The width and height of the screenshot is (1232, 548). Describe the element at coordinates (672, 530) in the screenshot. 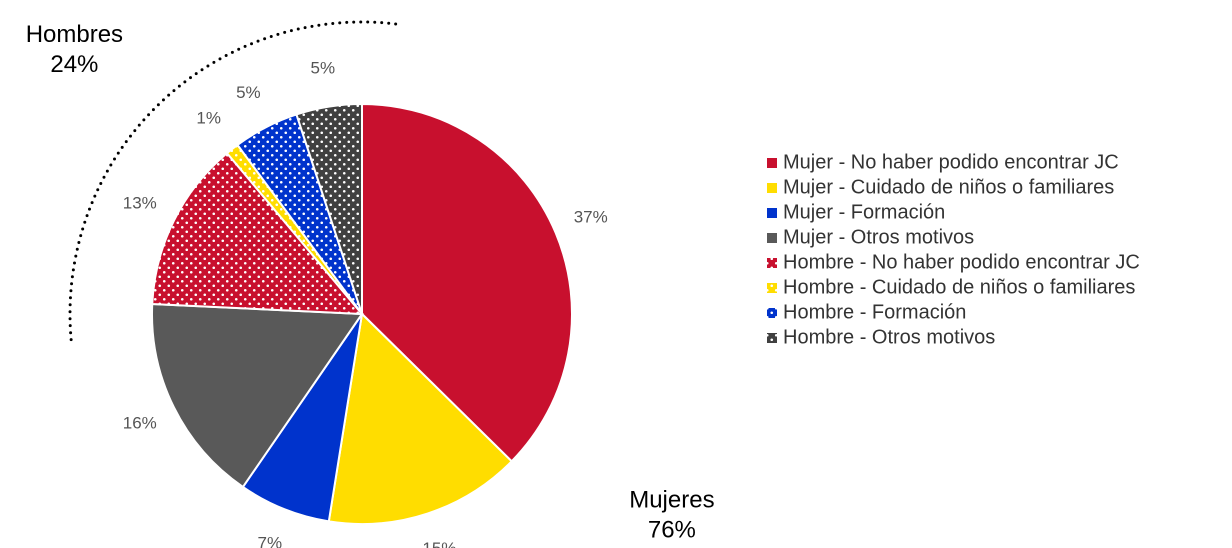

I see `group-value: 76%` at that location.